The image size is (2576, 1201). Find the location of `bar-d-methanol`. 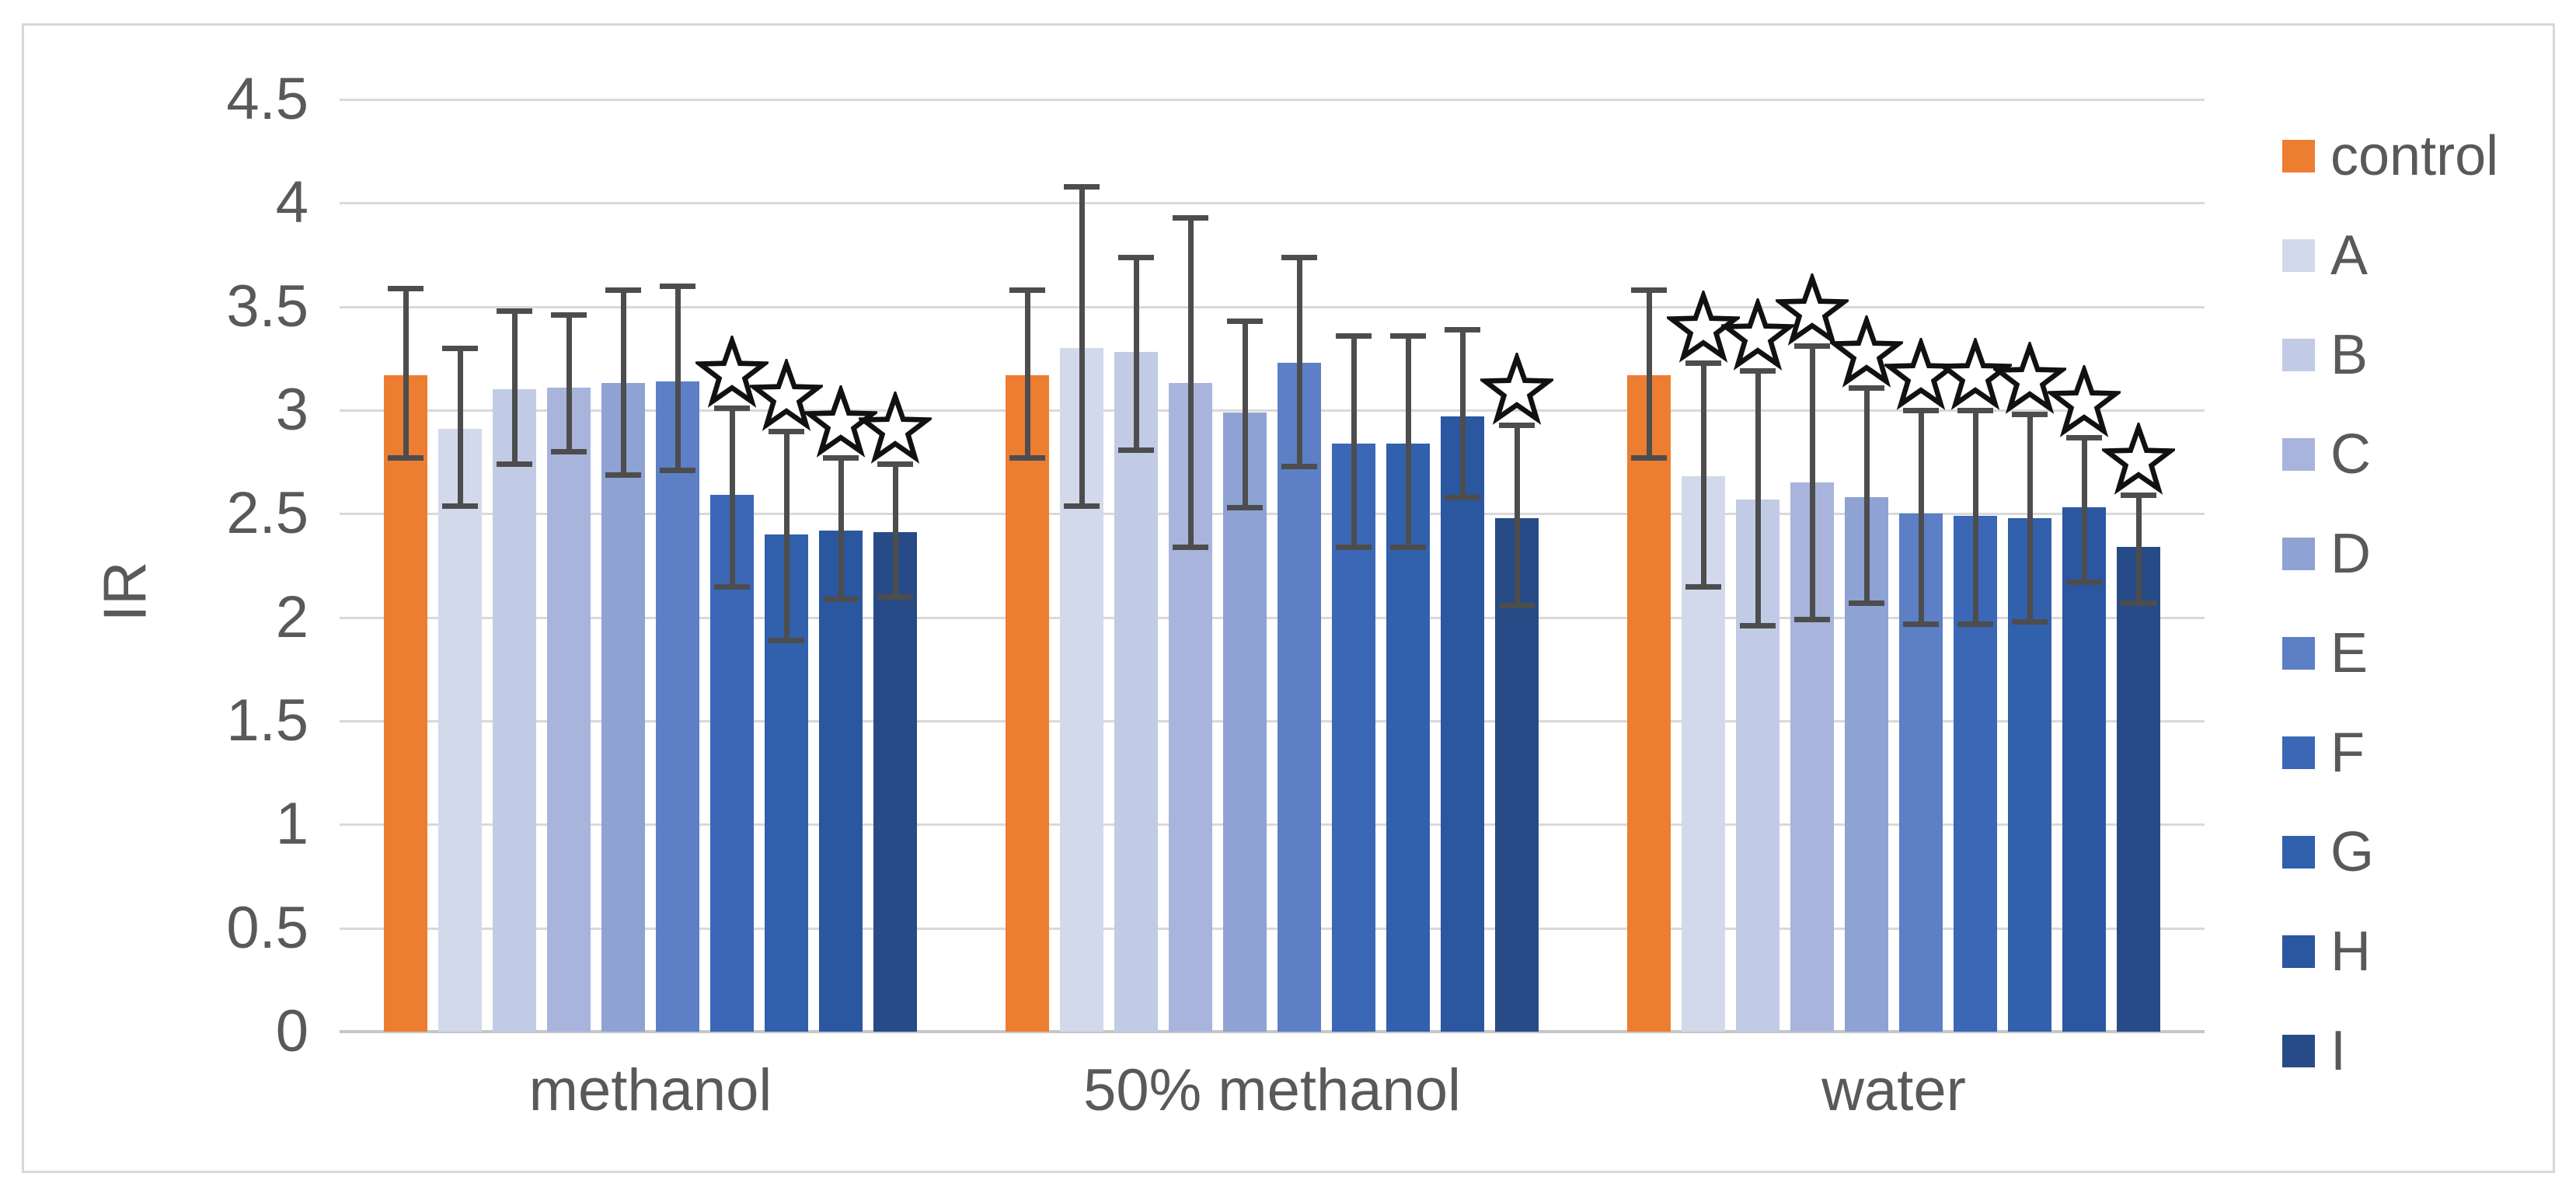

bar-d-methanol is located at coordinates (623, 707).